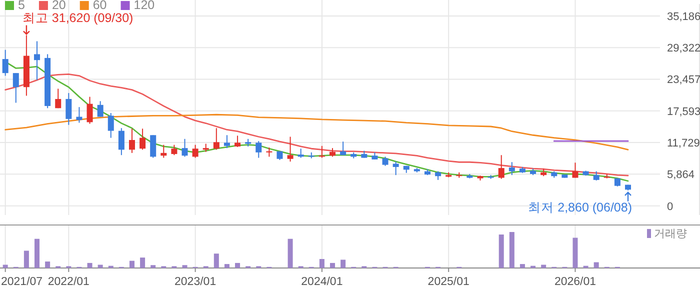 The height and width of the screenshot is (289, 700). Describe the element at coordinates (683, 48) in the screenshot. I see `y-tick-label: 29,322` at that location.